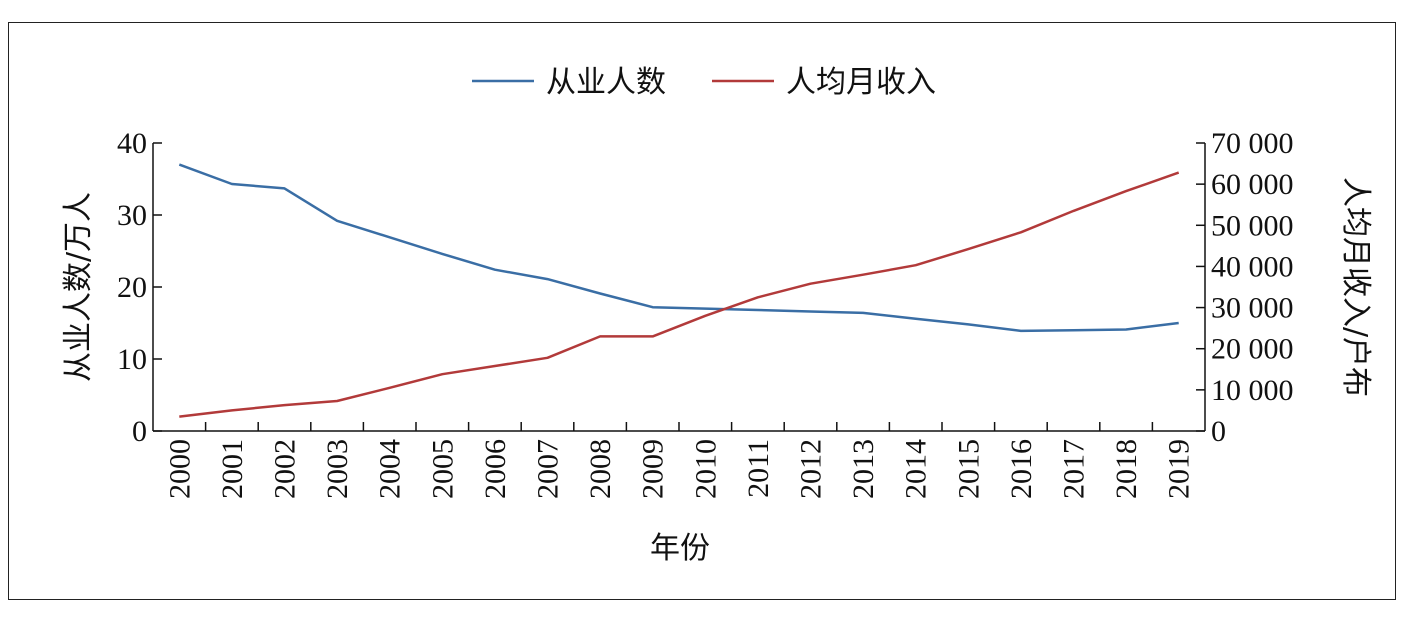 The width and height of the screenshot is (1406, 626). Describe the element at coordinates (1252, 266) in the screenshot. I see `y-right-tick-label: 40 000` at that location.